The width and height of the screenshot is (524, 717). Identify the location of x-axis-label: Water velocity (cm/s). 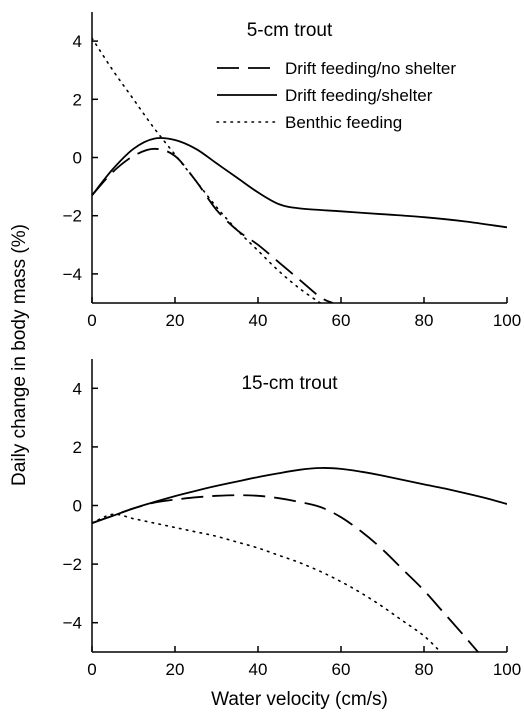
(299, 699).